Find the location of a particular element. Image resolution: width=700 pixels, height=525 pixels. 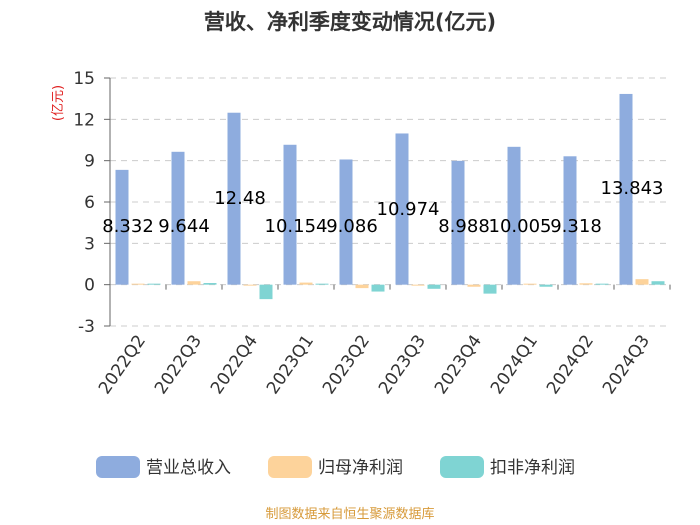

y-tick-label: 15 is located at coordinates (84, 79).